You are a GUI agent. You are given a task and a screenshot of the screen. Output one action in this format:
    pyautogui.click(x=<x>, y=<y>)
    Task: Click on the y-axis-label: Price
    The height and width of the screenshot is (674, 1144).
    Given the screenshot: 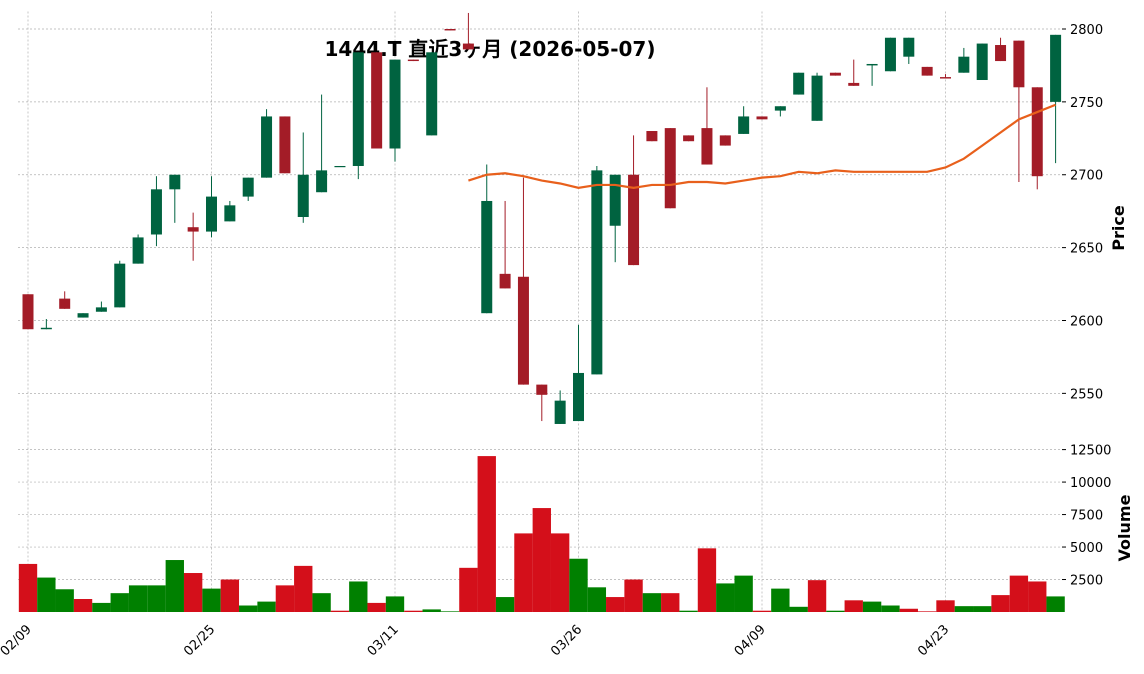 What is the action you would take?
    pyautogui.click(x=1118, y=228)
    